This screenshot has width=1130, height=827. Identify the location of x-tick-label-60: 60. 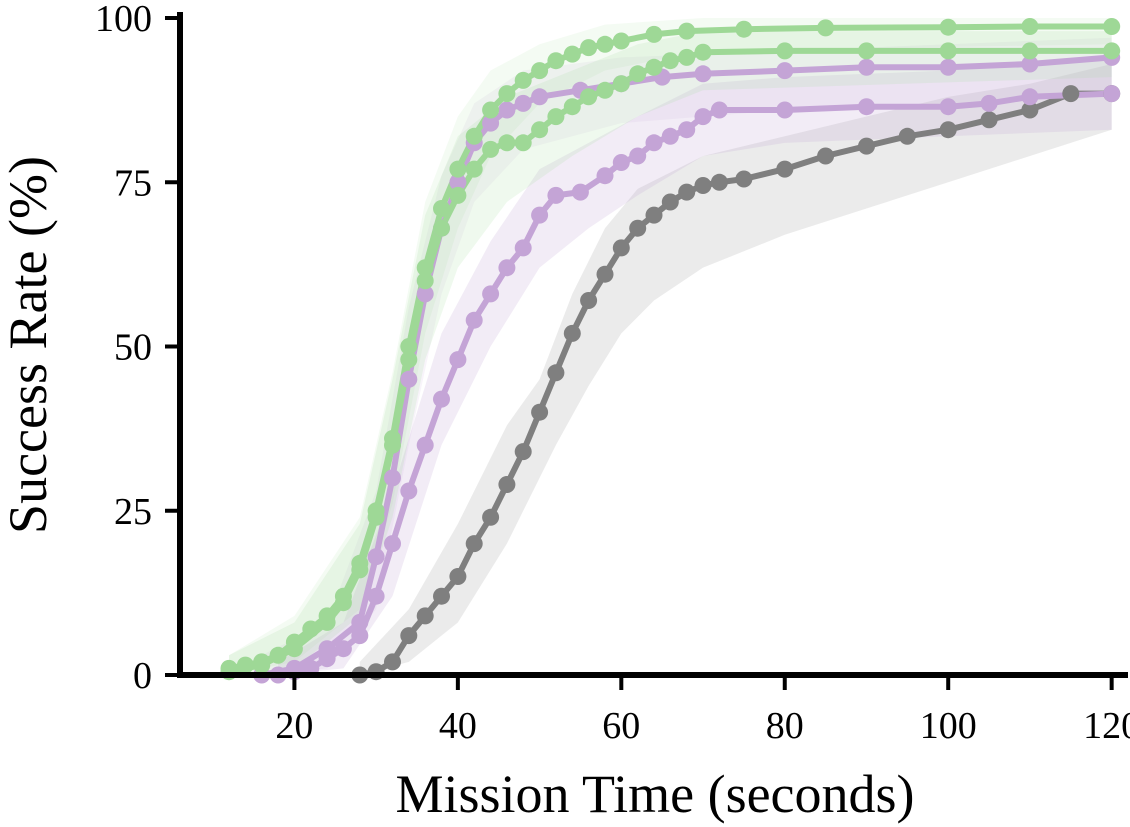
(621, 726).